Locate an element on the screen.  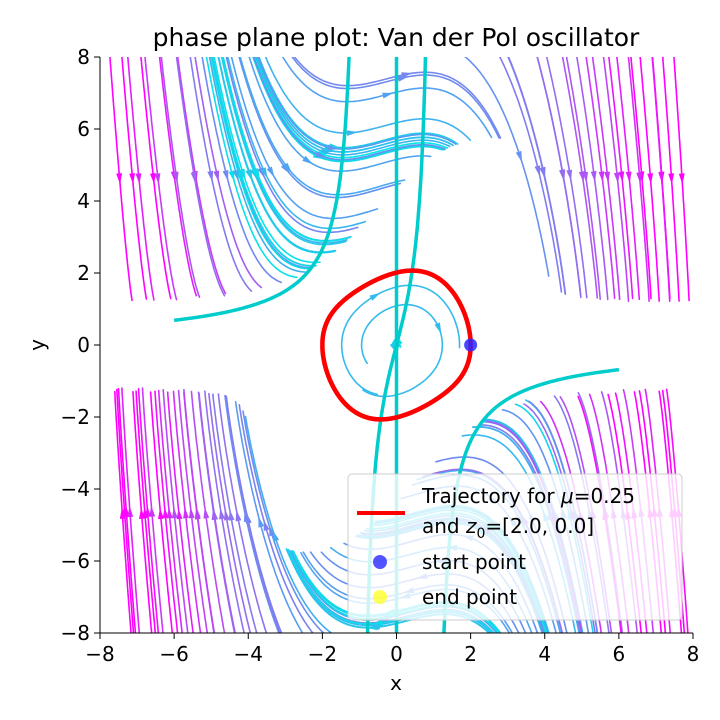
trajectory-line is located at coordinates (396, 345).